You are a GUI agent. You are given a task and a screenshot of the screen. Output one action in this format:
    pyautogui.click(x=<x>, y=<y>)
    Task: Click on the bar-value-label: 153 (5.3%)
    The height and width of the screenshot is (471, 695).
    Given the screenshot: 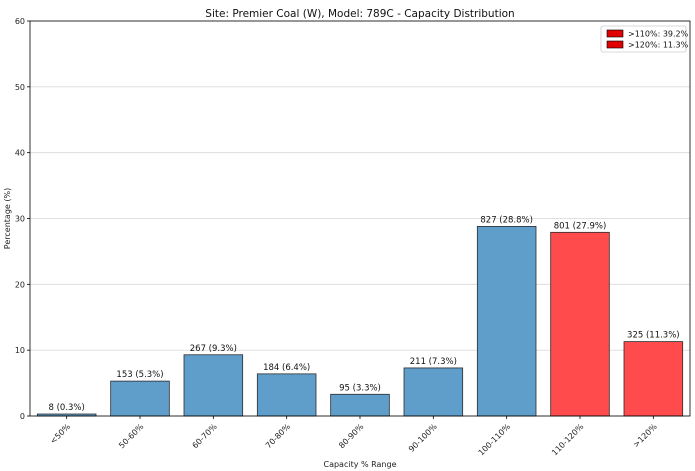 What is the action you would take?
    pyautogui.click(x=139, y=375)
    